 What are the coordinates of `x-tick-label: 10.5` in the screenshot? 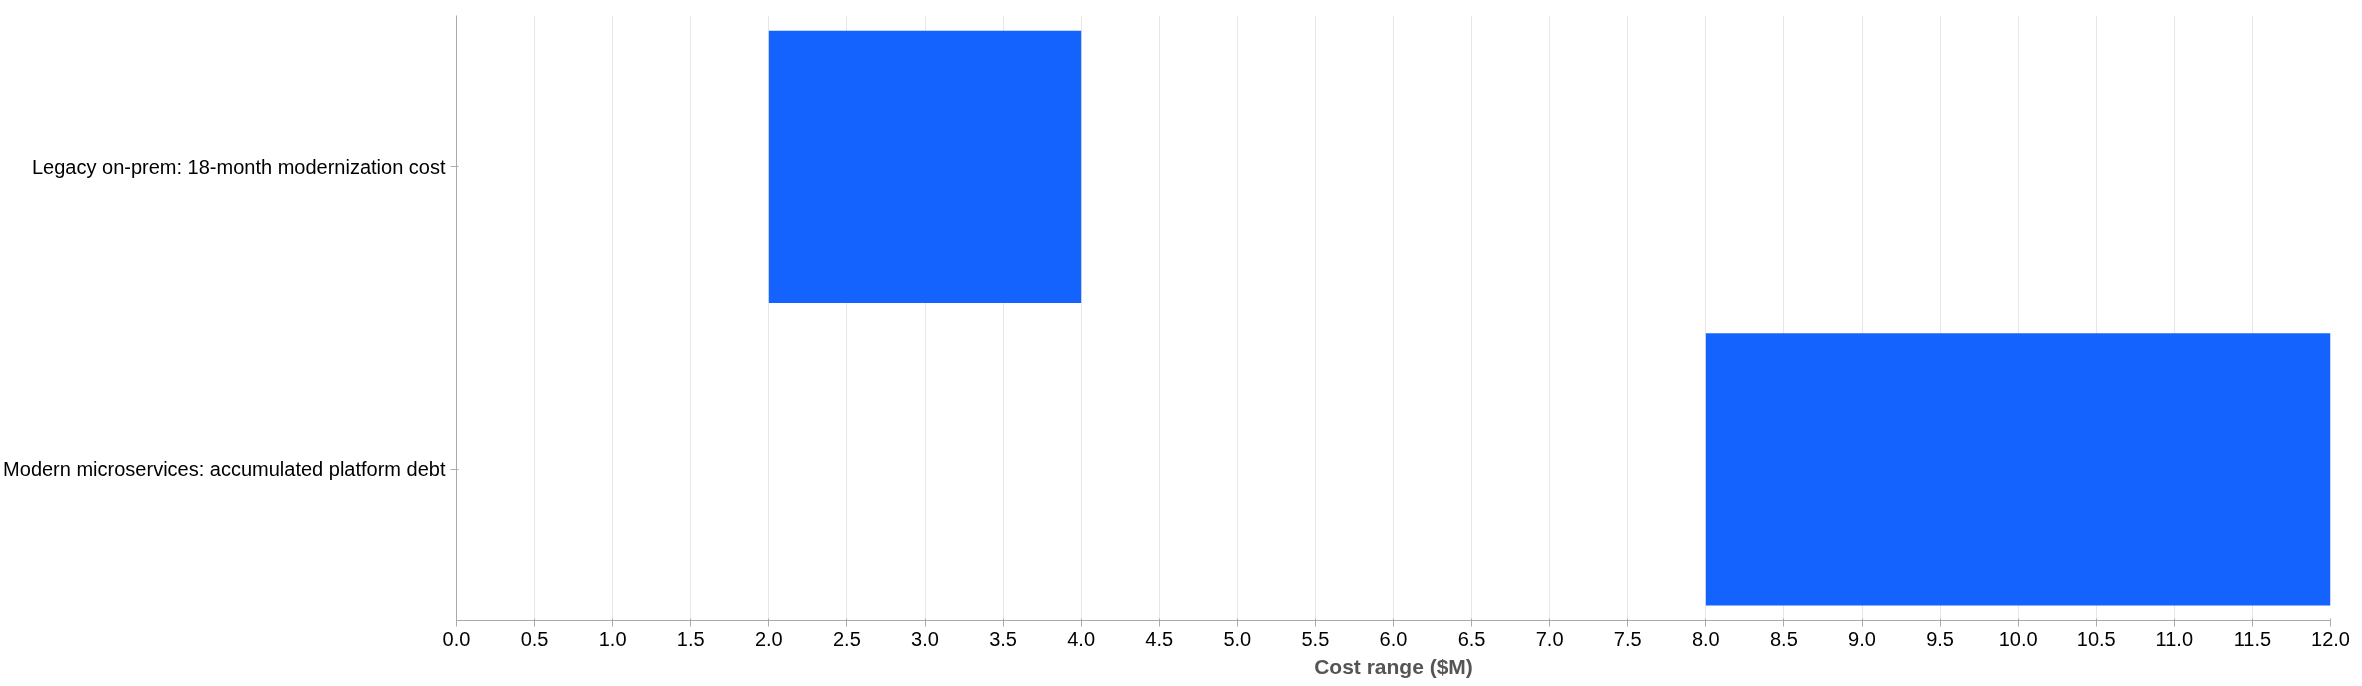 It's located at (2096, 638).